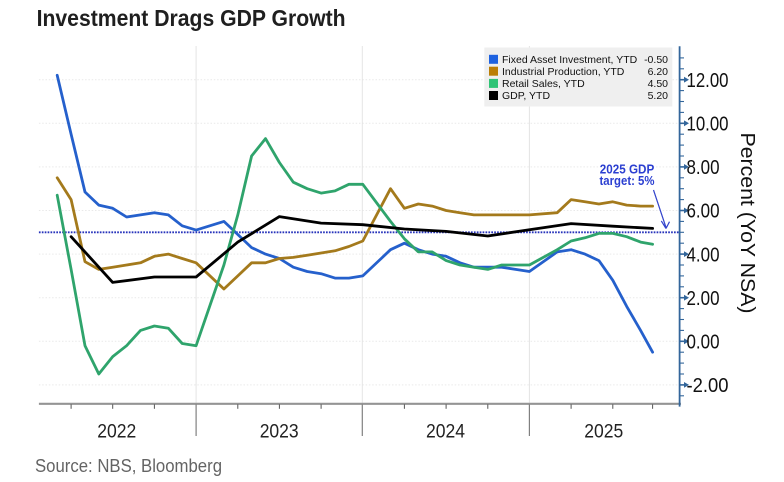 The width and height of the screenshot is (784, 482). Describe the element at coordinates (703, 212) in the screenshot. I see `svg-text: 6.00` at that location.